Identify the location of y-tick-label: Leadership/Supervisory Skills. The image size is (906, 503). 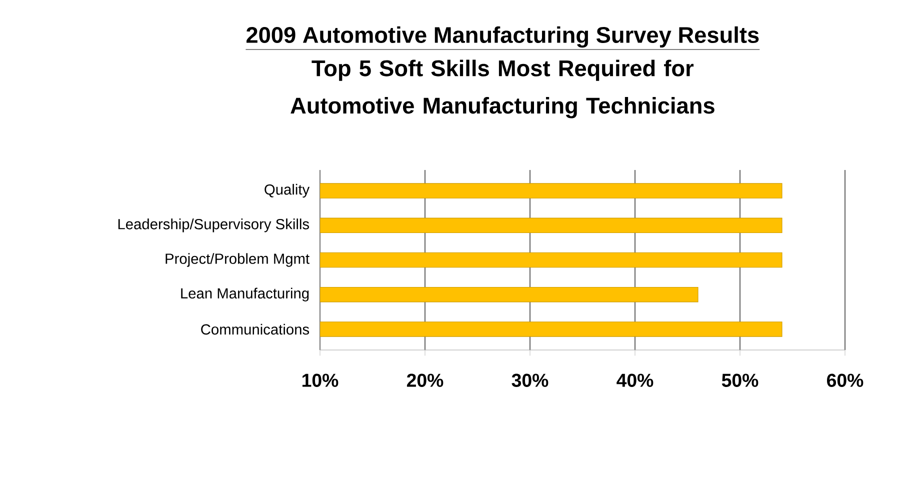
(214, 225).